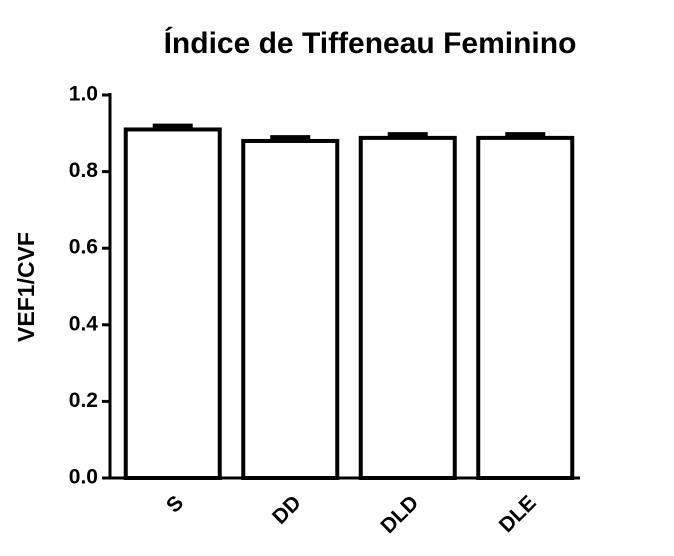  What do you see at coordinates (175, 504) in the screenshot?
I see `x-tick-label: S` at bounding box center [175, 504].